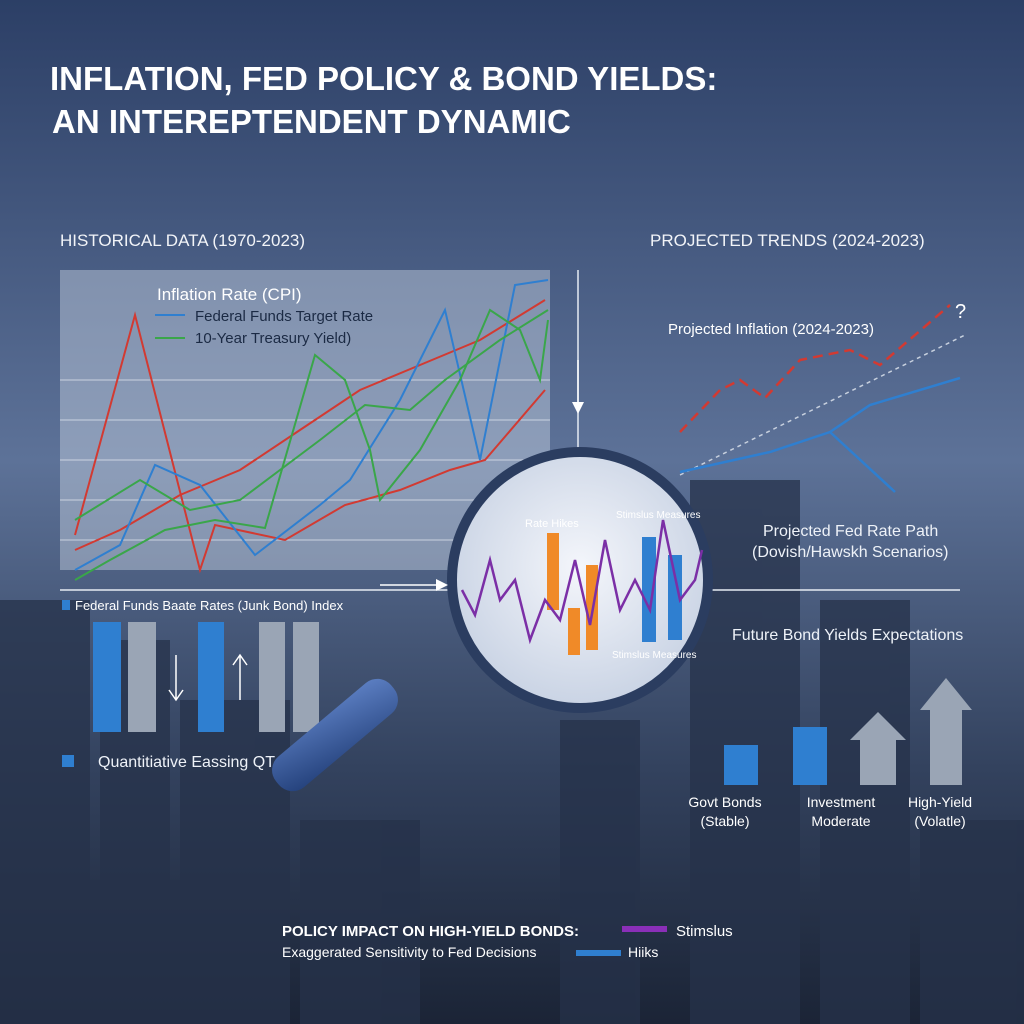 This screenshot has height=1024, width=1024. I want to click on title: AN INTEREPTENDENT DYNAMIC, so click(311, 121).